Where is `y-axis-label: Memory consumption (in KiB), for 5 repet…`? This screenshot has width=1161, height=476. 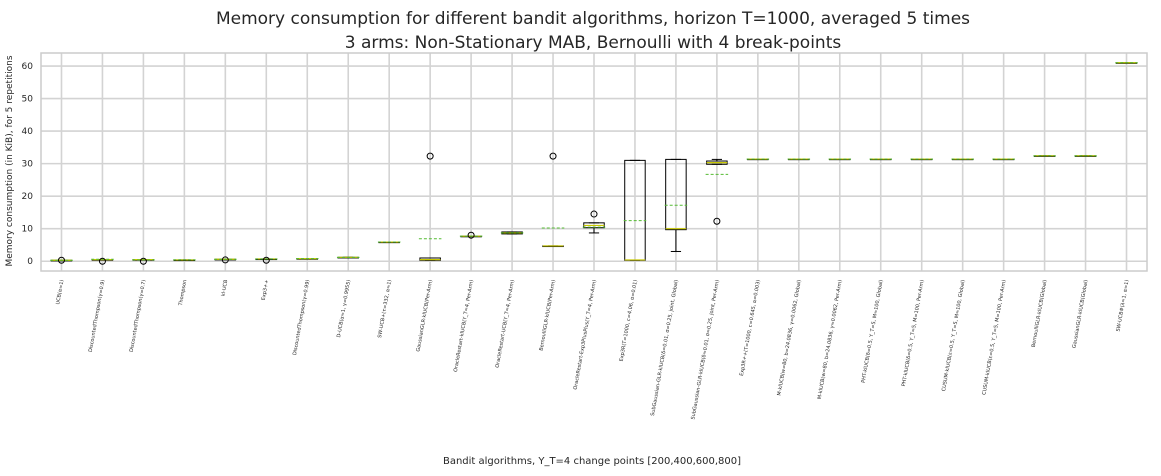 y-axis-label: Memory consumption (in KiB), for 5 repet… is located at coordinates (10, 160).